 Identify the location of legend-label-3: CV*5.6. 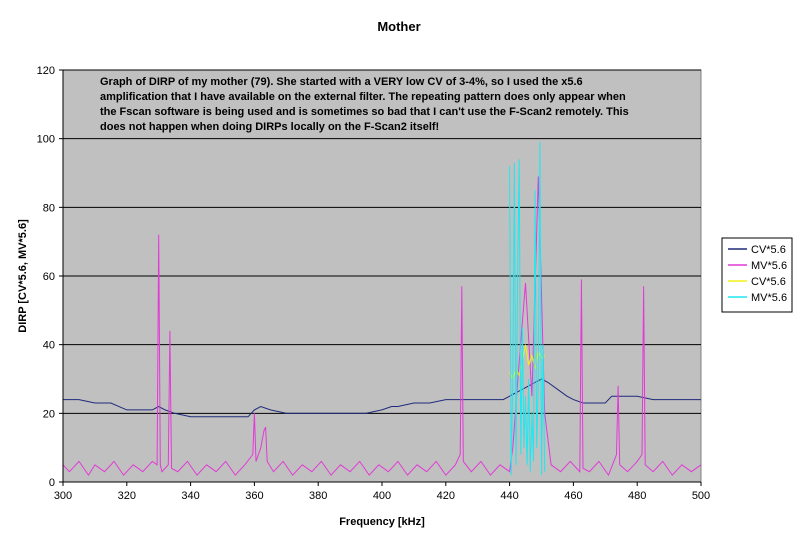
(768, 282).